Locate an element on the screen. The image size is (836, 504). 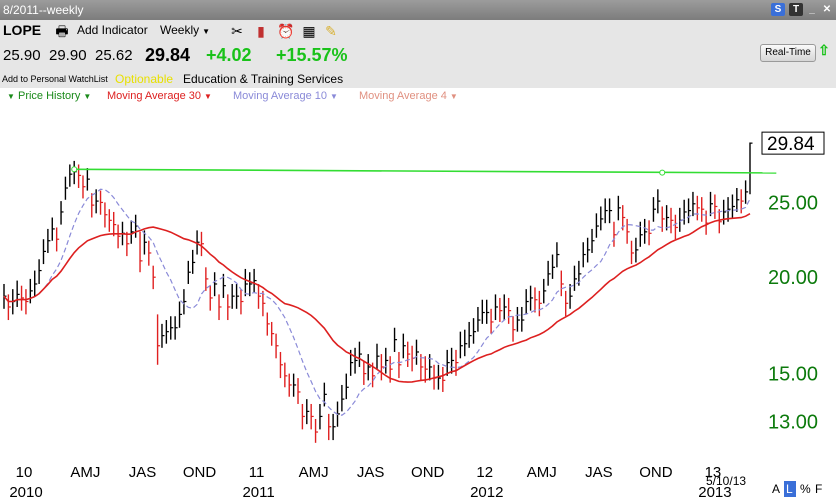
trendline is located at coordinates (425, 171).